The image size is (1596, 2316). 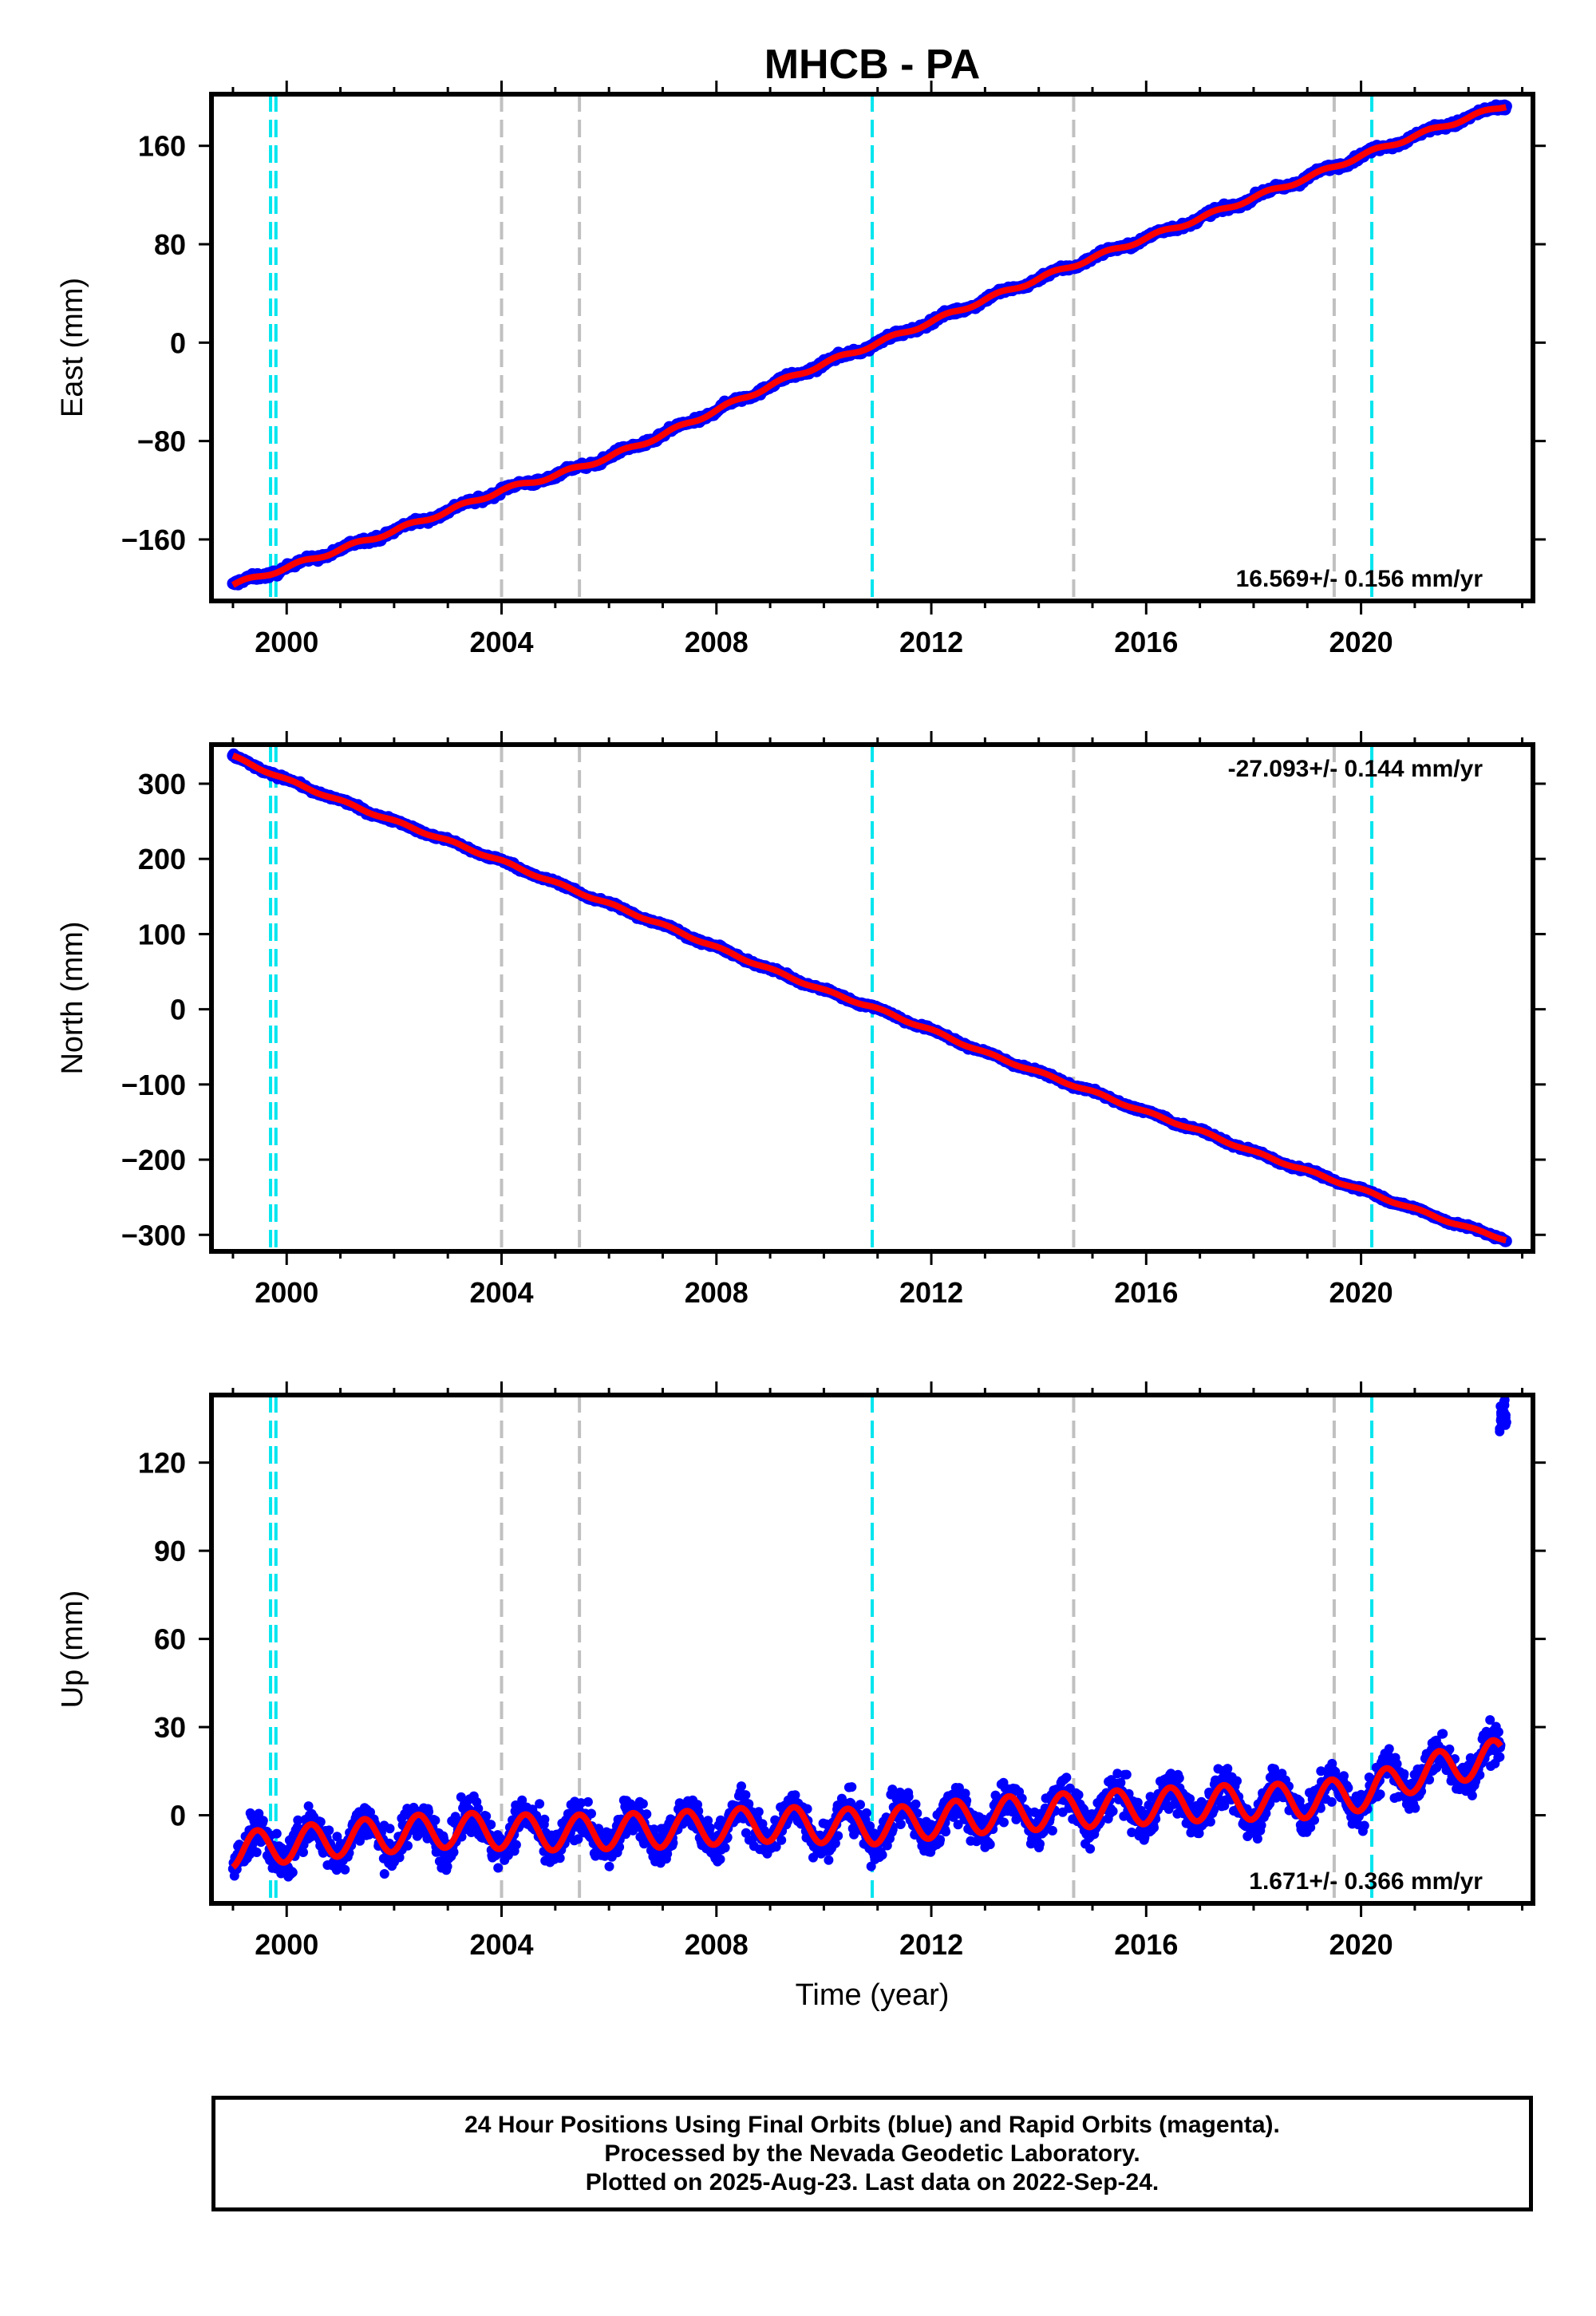 What do you see at coordinates (873, 64) in the screenshot?
I see `chart-title: MHCB - PA` at bounding box center [873, 64].